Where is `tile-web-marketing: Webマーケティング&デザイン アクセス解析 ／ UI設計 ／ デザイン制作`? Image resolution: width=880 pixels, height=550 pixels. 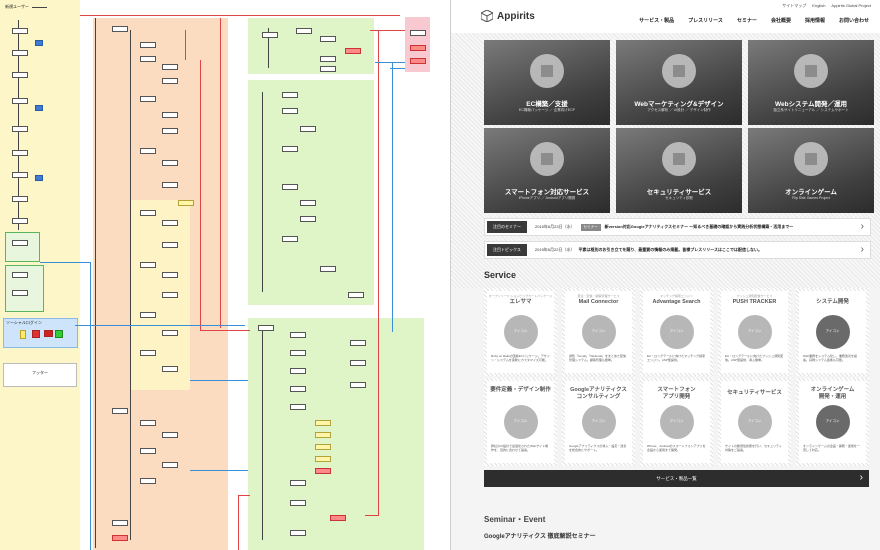
tile-web-marketing: Webマーケティング&デザイン アクセス解析 ／ UI設計 ／ デザイン制作 is located at coordinates (679, 82).